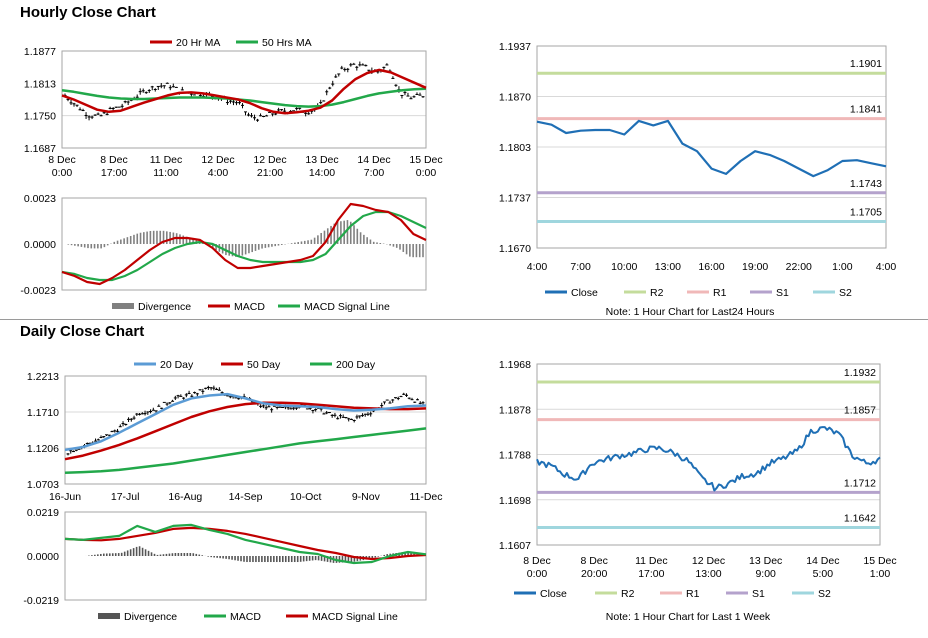 Image resolution: width=928 pixels, height=638 pixels. I want to click on hourly-price-x-tick: 7:00, so click(374, 173).